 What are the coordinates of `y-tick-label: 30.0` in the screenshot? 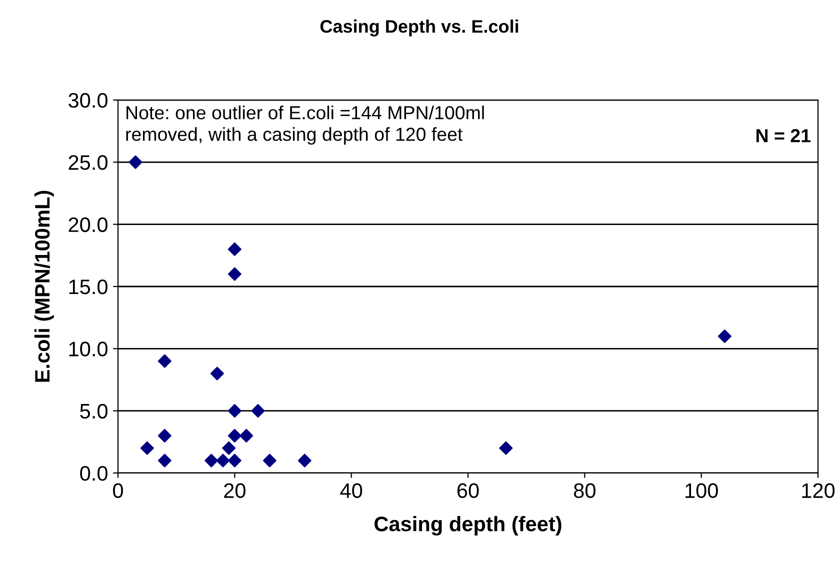 It's located at (88, 100).